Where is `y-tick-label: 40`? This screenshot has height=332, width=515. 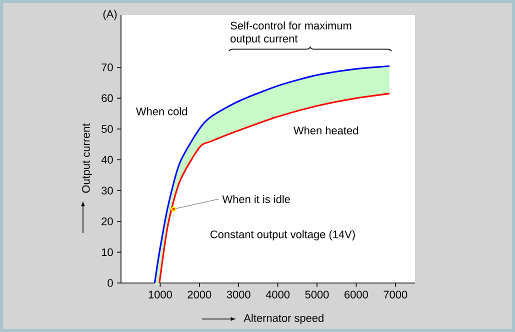
y-tick-label: 40 is located at coordinates (107, 160).